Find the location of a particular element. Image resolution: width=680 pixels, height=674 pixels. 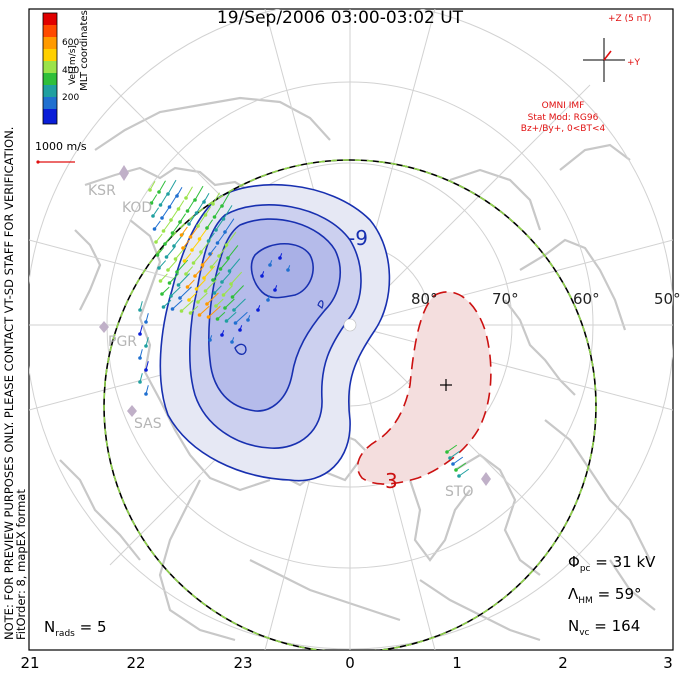

radar-count: Nrads = 5 is located at coordinates (75, 628).